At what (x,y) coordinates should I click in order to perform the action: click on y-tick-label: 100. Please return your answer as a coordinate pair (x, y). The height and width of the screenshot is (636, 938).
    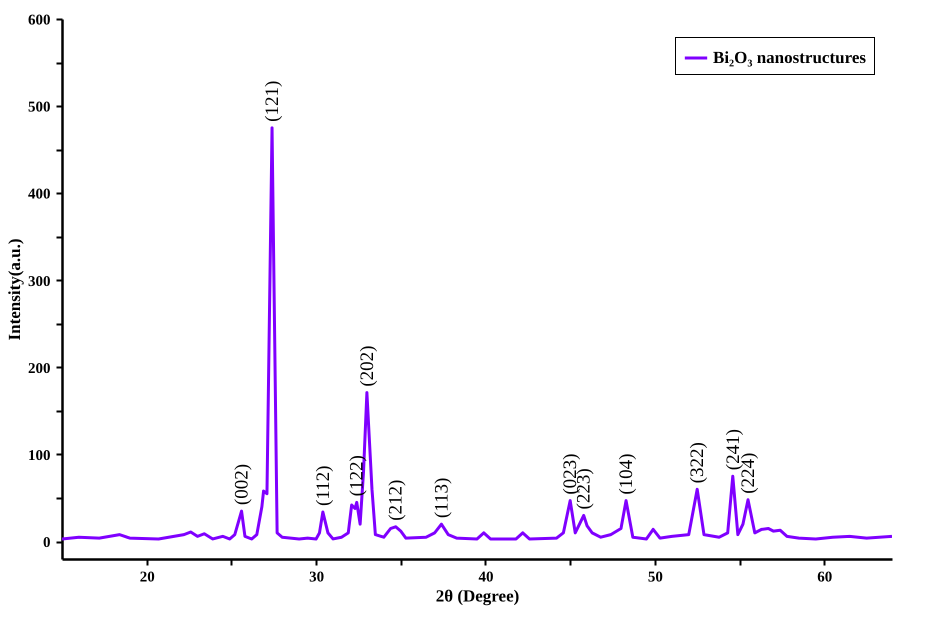
    Looking at the image, I should click on (39, 456).